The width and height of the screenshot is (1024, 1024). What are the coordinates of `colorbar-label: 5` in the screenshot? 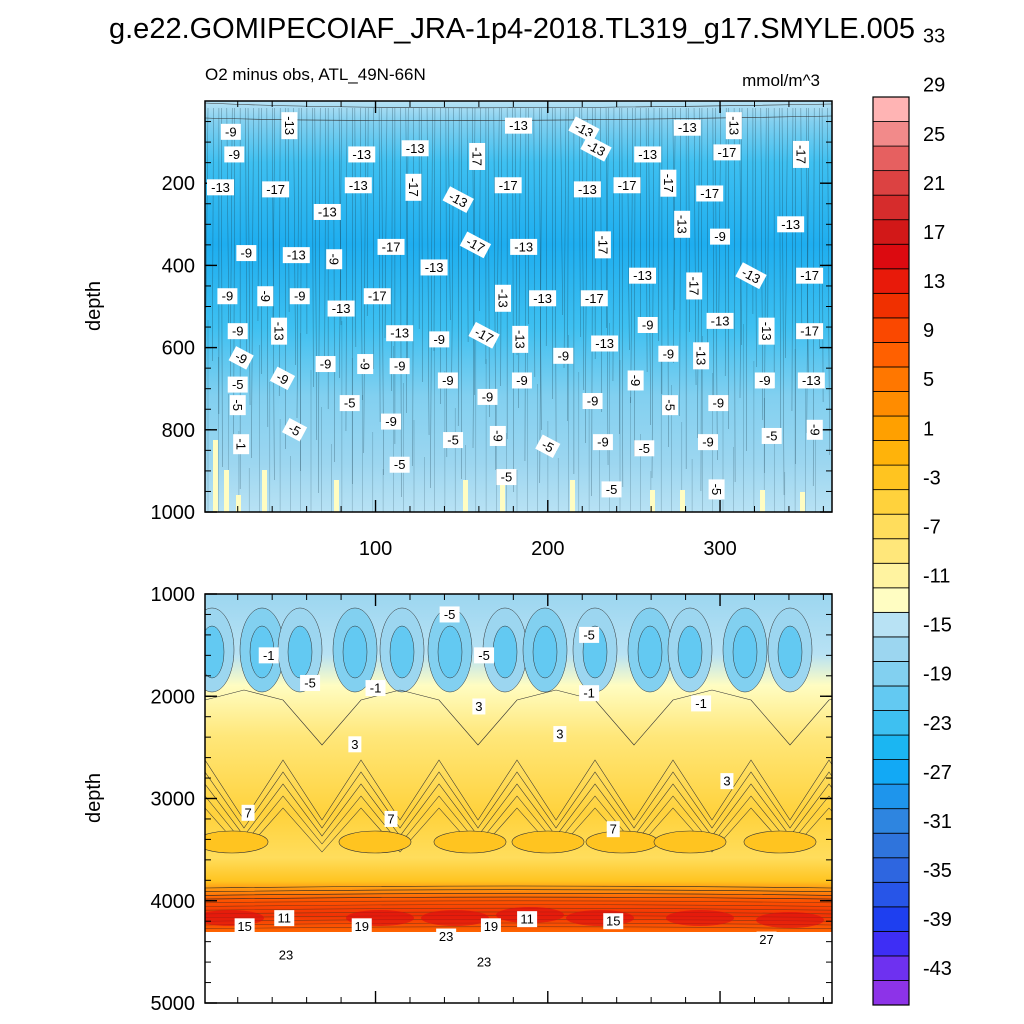 It's located at (928, 380).